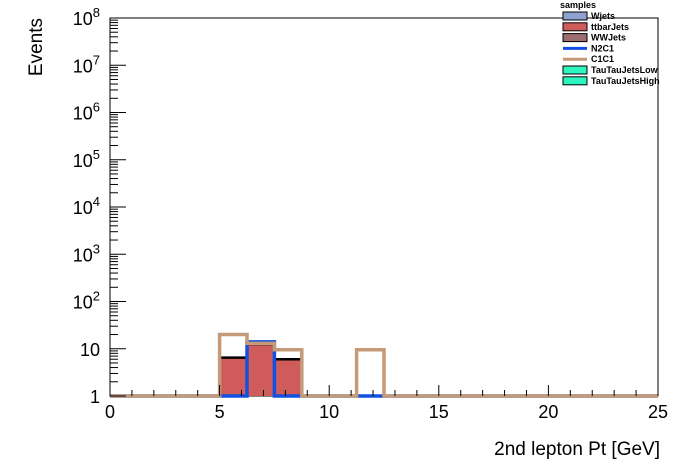  Describe the element at coordinates (36, 47) in the screenshot. I see `y-axis-title: Events` at that location.